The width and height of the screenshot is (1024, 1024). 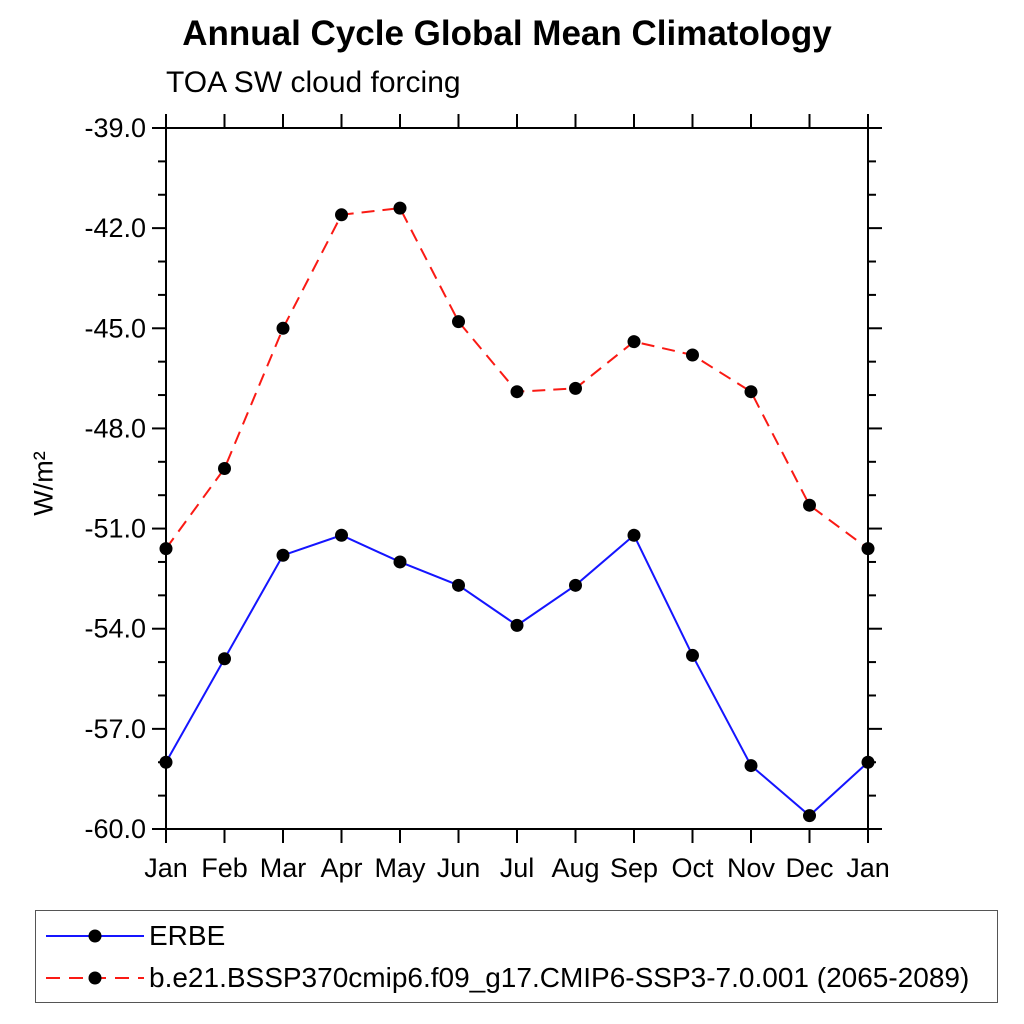 What do you see at coordinates (575, 868) in the screenshot?
I see `x-tick-label: Aug` at bounding box center [575, 868].